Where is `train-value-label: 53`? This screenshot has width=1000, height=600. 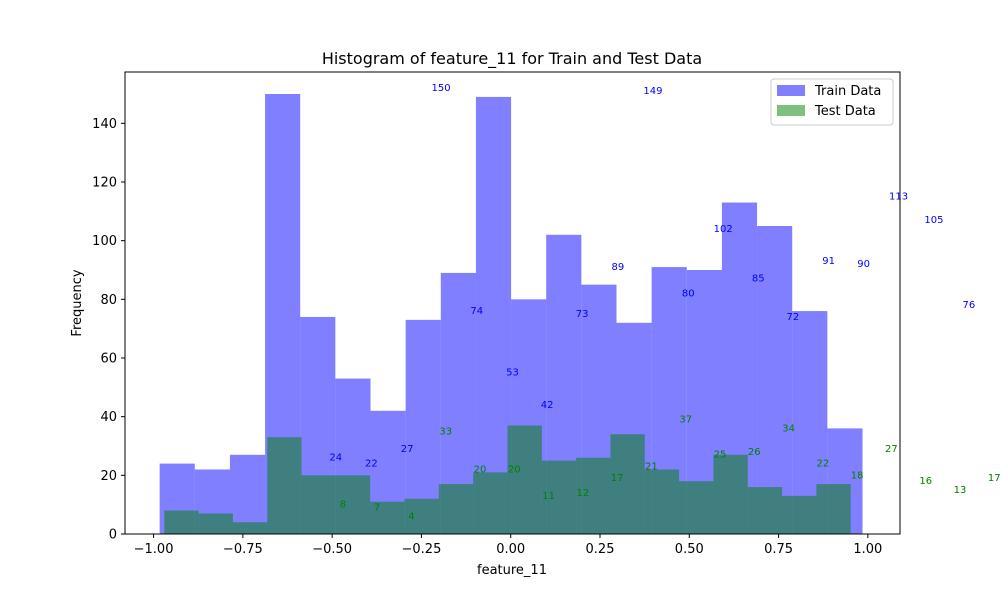 train-value-label: 53 is located at coordinates (512, 373).